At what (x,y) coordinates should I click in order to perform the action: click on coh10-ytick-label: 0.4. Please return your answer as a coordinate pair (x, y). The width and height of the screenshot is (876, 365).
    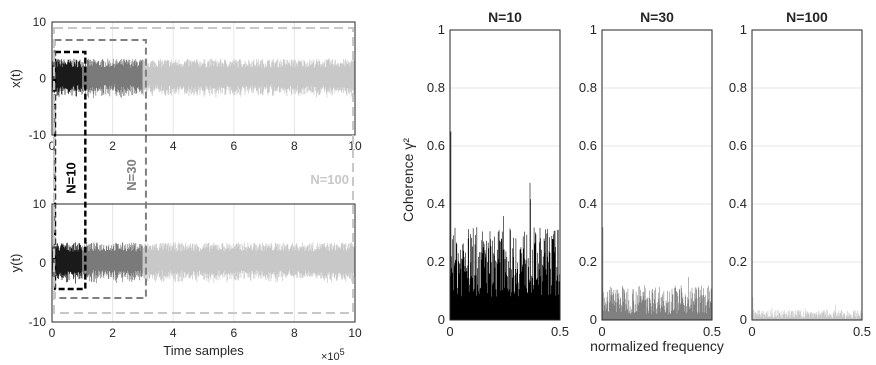
    Looking at the image, I should click on (436, 203).